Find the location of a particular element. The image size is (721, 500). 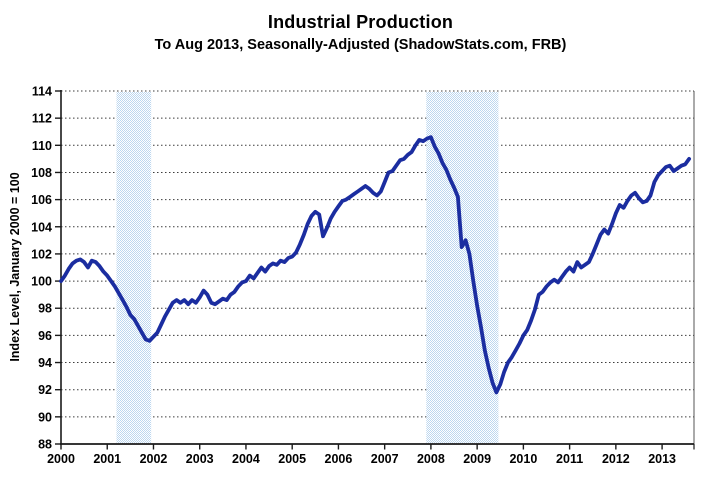

x-tick-label: 2002 is located at coordinates (154, 459).